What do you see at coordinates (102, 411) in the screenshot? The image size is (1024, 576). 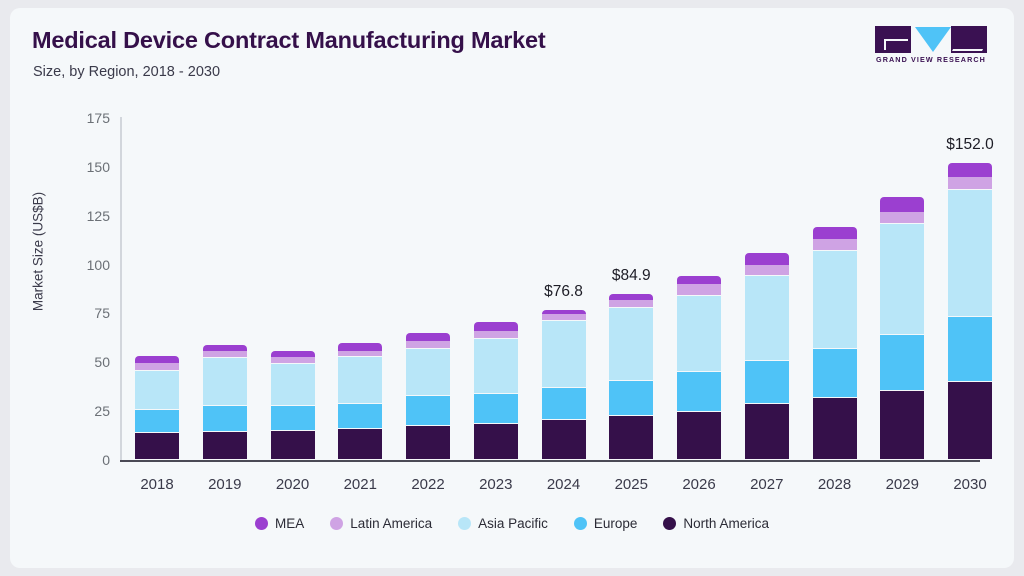 I see `y-axis-tick-label: 25` at bounding box center [102, 411].